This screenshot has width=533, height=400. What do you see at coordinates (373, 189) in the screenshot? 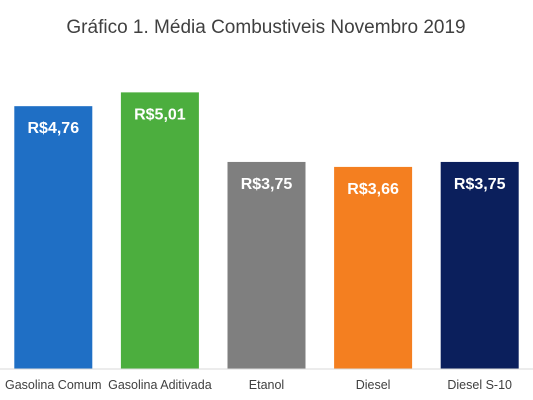
I see `value-label-3: R$3,66` at bounding box center [373, 189].